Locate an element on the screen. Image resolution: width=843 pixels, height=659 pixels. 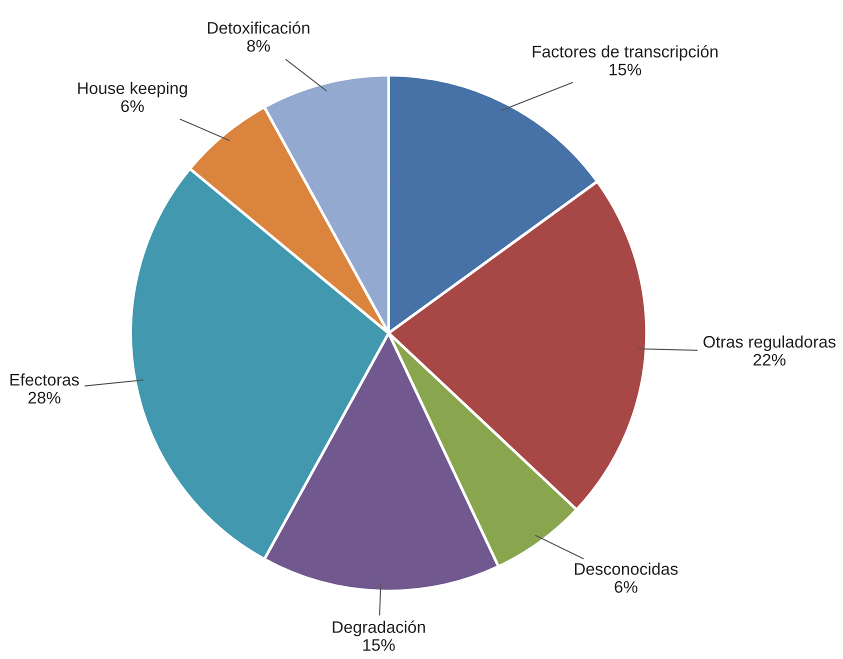
slice-label: Degradación is located at coordinates (378, 628).